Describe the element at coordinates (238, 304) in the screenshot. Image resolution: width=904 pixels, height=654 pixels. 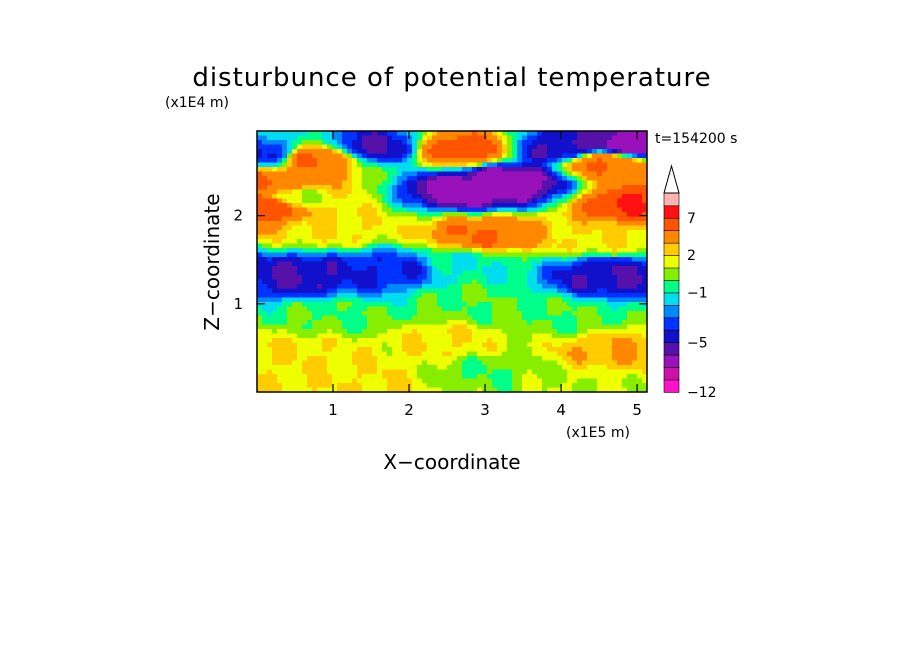
I see `y-tick-label: 1` at that location.